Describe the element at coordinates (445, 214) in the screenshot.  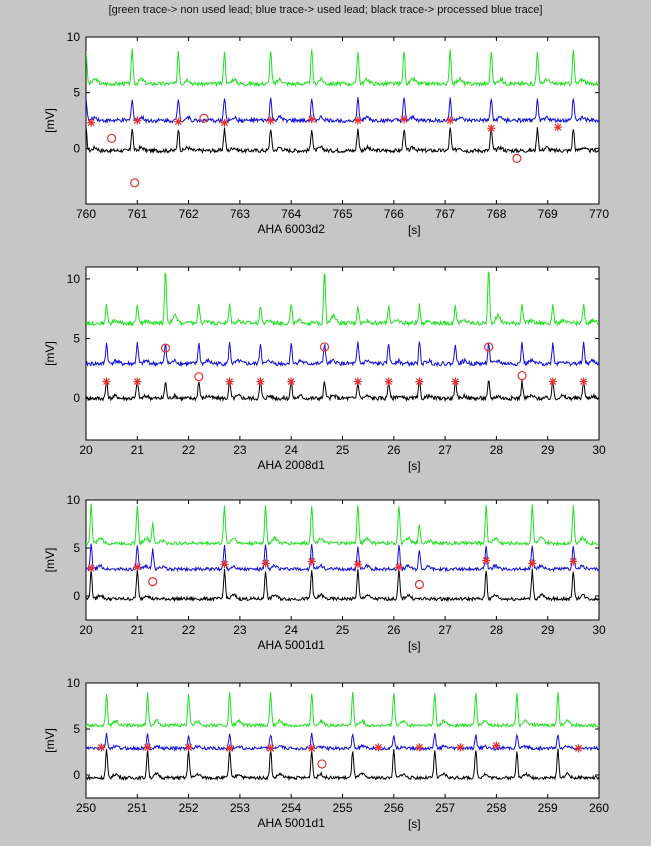
I see `x-tick-label: 767` at that location.